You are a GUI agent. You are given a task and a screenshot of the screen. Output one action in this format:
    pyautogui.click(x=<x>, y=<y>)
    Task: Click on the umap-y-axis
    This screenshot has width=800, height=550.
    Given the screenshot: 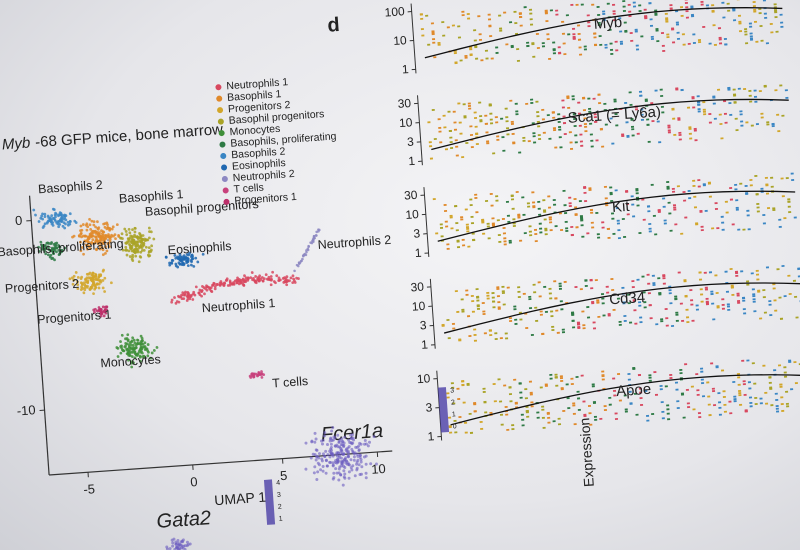 What is the action you would take?
    pyautogui.click(x=39, y=335)
    